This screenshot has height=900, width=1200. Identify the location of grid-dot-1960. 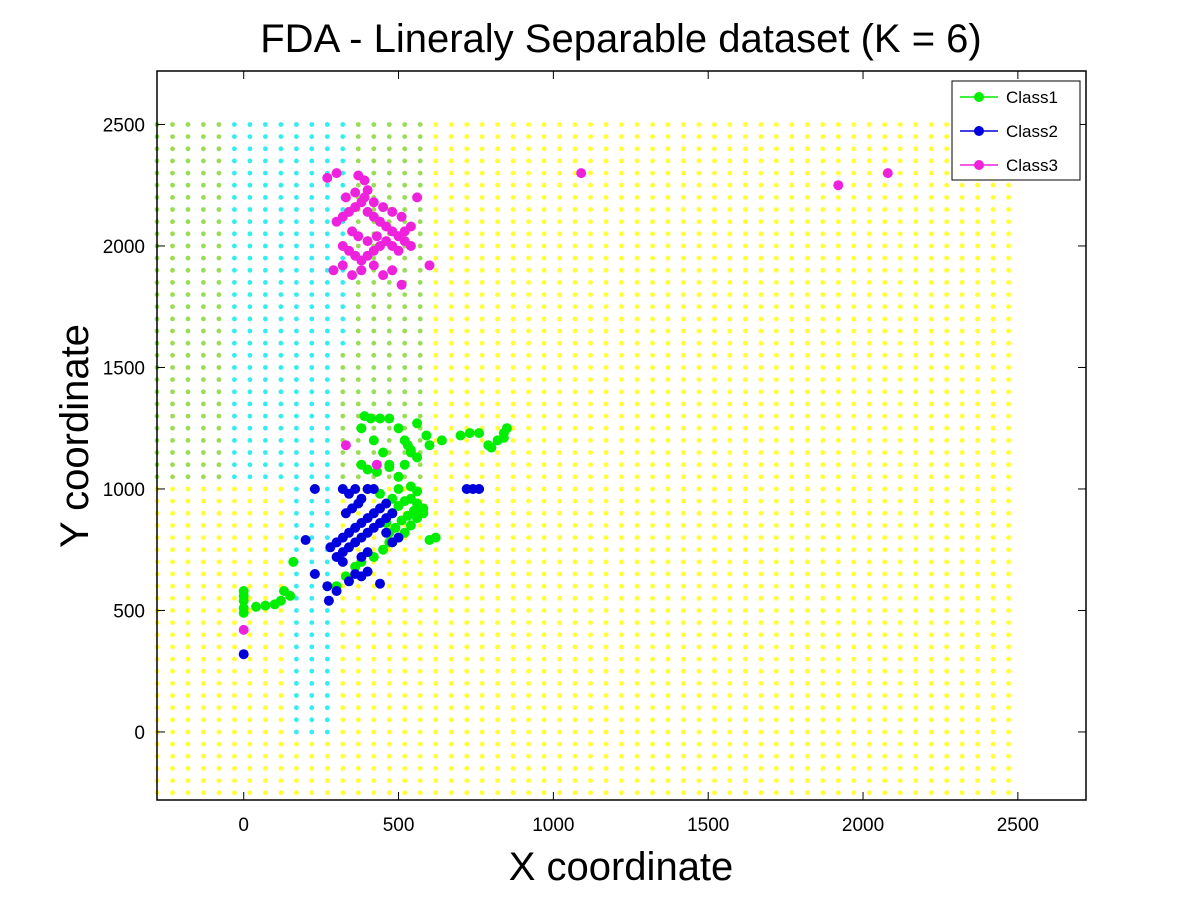
(699, 793).